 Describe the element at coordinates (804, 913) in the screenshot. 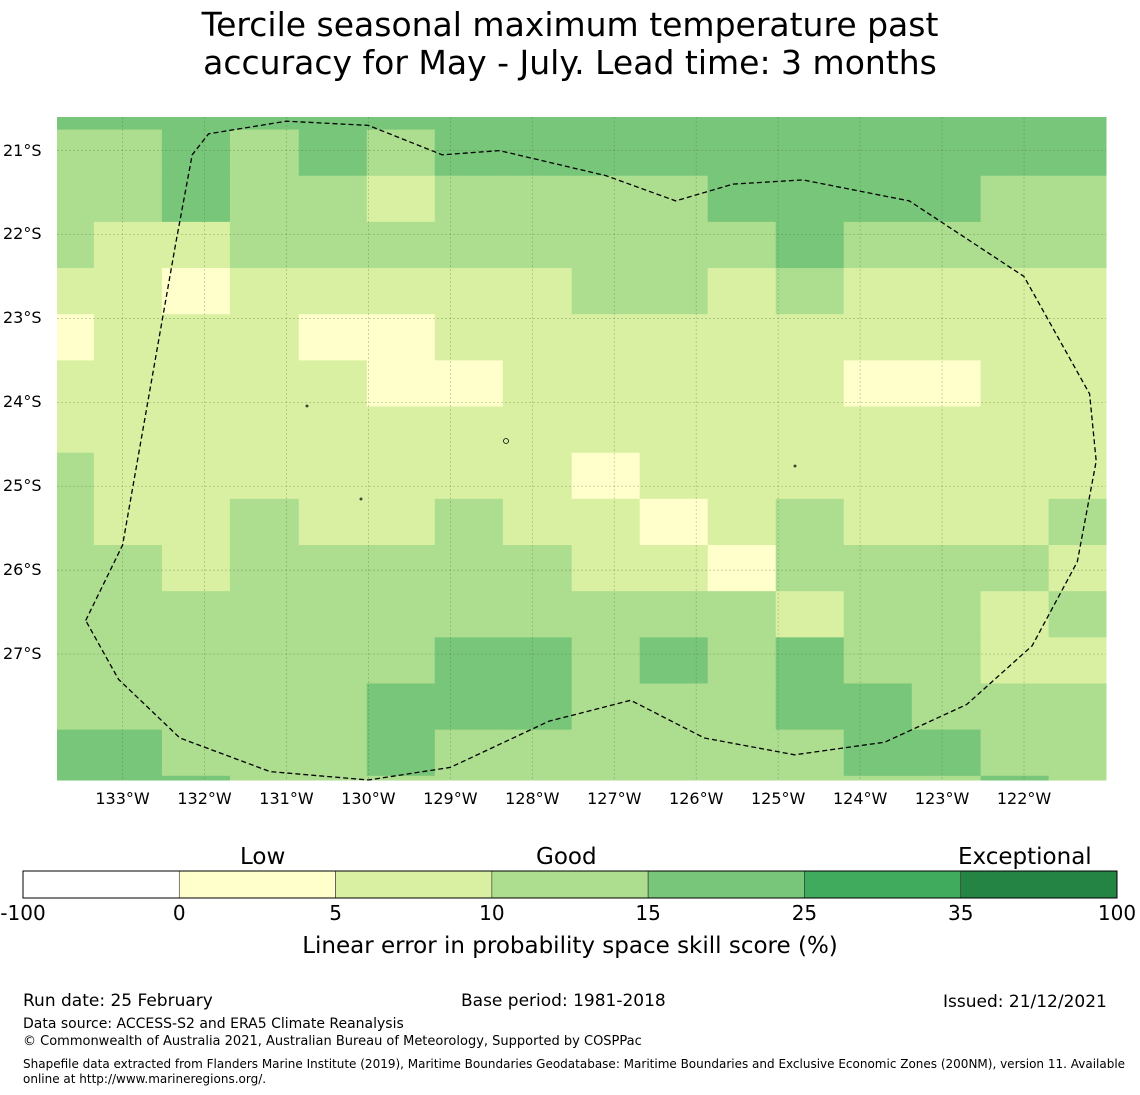

I see `colorbar-tick-label: 25` at that location.